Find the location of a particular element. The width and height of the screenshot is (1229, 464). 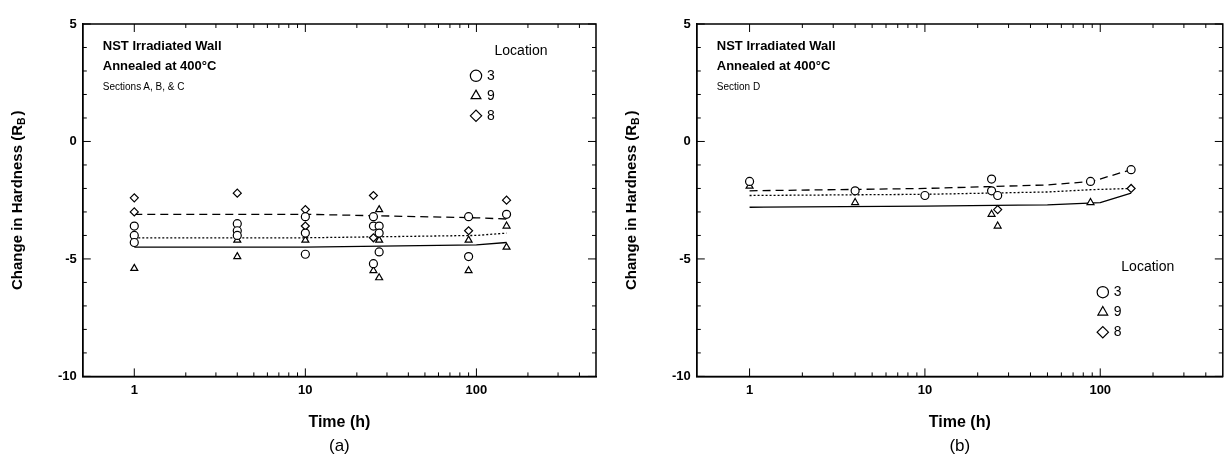

annotation: Section D is located at coordinates (738, 86).